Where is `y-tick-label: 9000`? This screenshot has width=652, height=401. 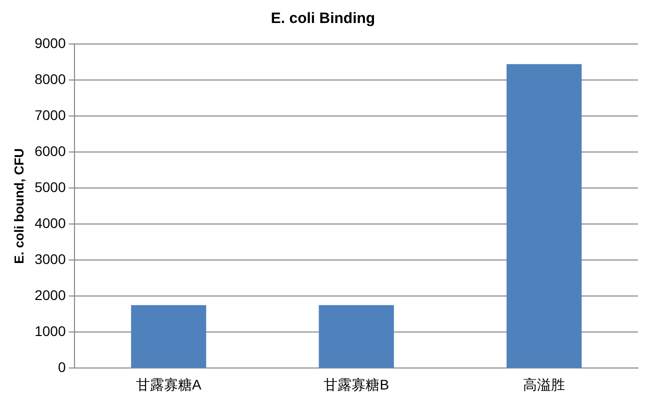 y-tick-label: 9000 is located at coordinates (50, 42).